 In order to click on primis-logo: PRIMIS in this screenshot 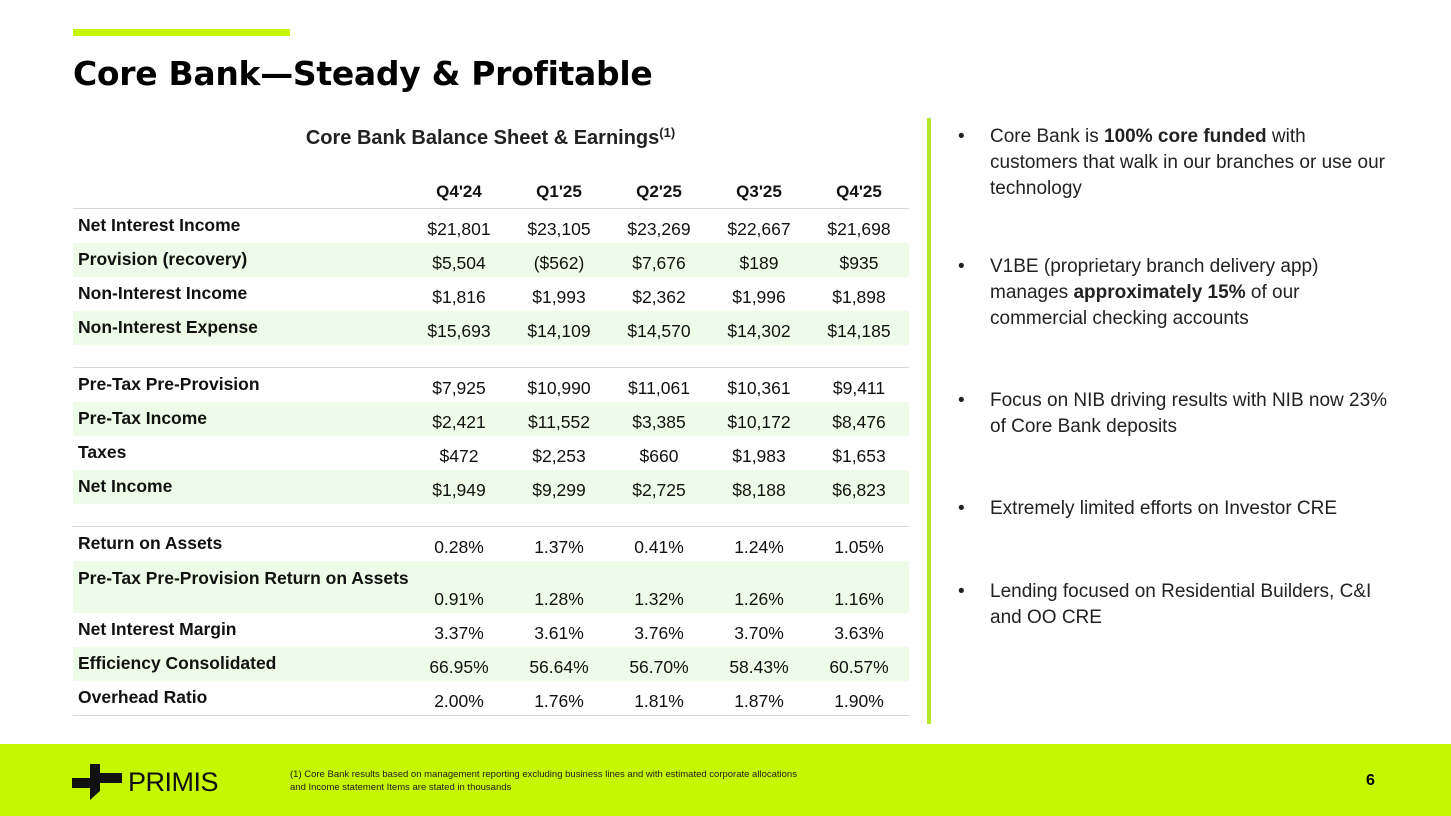, I will do `click(145, 782)`.